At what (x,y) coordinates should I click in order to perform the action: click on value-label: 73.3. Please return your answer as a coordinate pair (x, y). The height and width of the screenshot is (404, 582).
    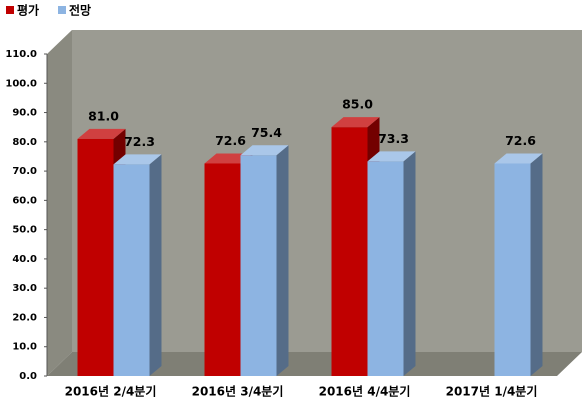
    Looking at the image, I should click on (393, 138).